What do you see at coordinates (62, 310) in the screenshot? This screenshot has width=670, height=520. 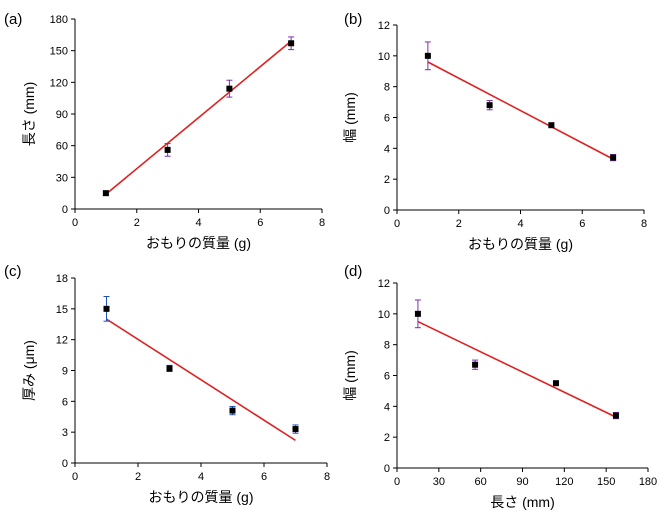 I see `y-tick-label: 15` at bounding box center [62, 310].